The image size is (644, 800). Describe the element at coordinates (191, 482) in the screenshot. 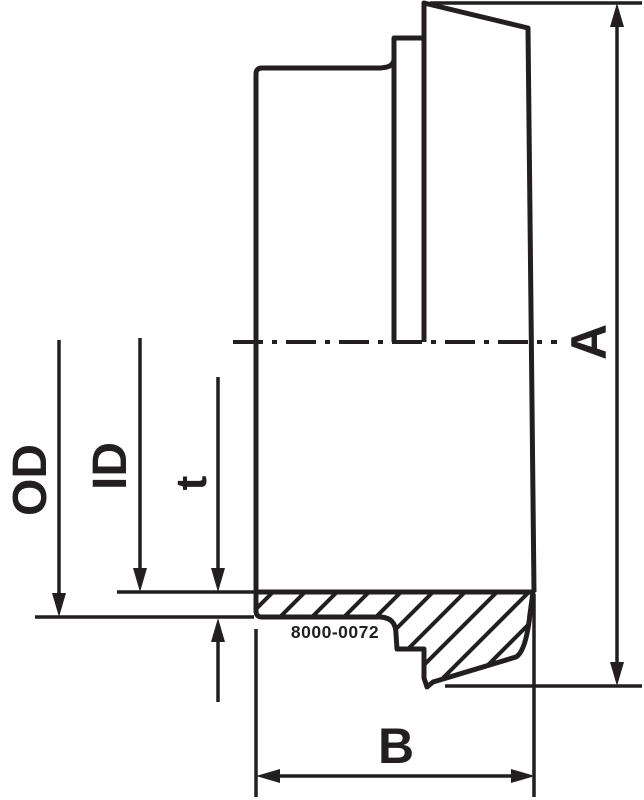

I see `t-label: t` at that location.